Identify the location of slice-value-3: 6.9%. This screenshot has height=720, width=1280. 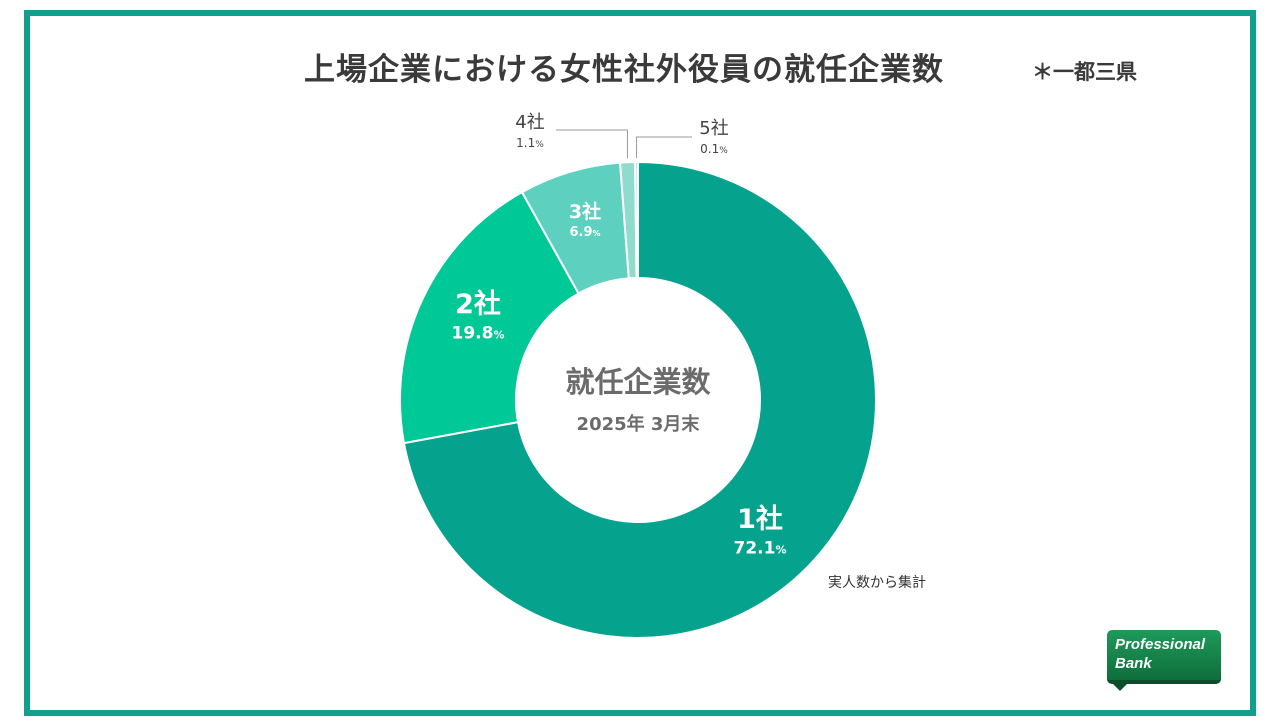
(584, 232).